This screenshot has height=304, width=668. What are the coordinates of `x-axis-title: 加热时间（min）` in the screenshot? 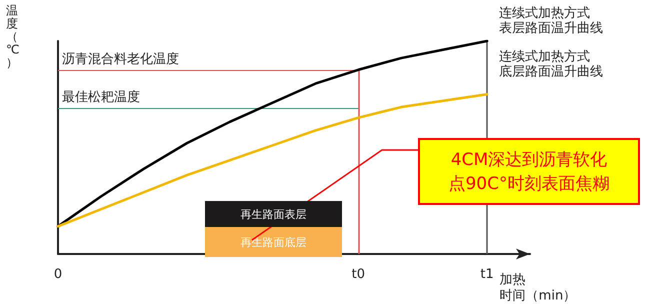 It's located at (538, 288).